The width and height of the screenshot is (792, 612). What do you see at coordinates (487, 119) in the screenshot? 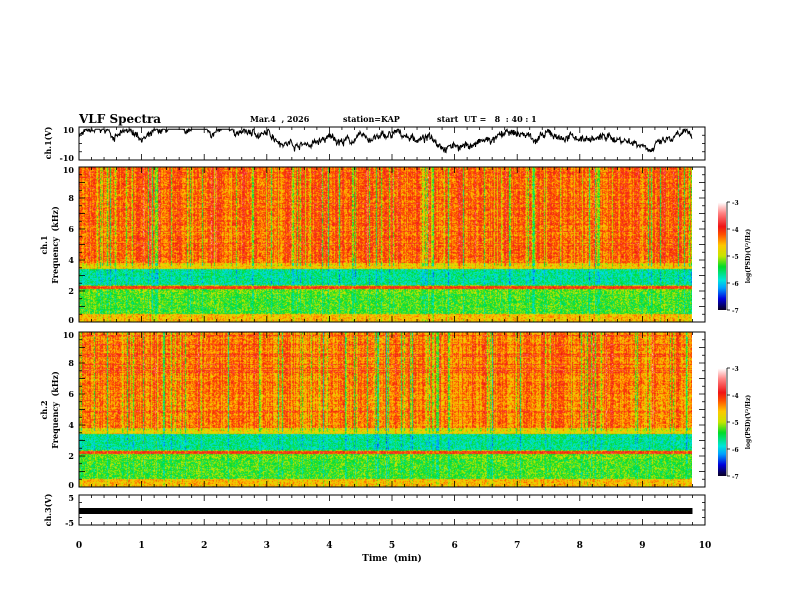
I see `start-time-label: start UT = 8 : 40 : 1` at bounding box center [487, 119].